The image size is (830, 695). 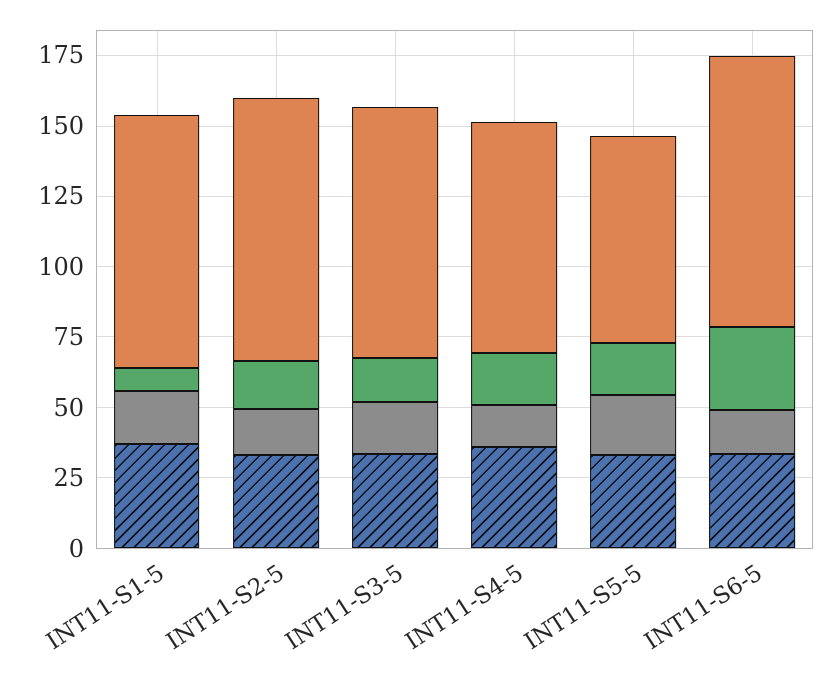 What do you see at coordinates (345, 608) in the screenshot?
I see `x-tick-label: INT11-S3-5` at bounding box center [345, 608].